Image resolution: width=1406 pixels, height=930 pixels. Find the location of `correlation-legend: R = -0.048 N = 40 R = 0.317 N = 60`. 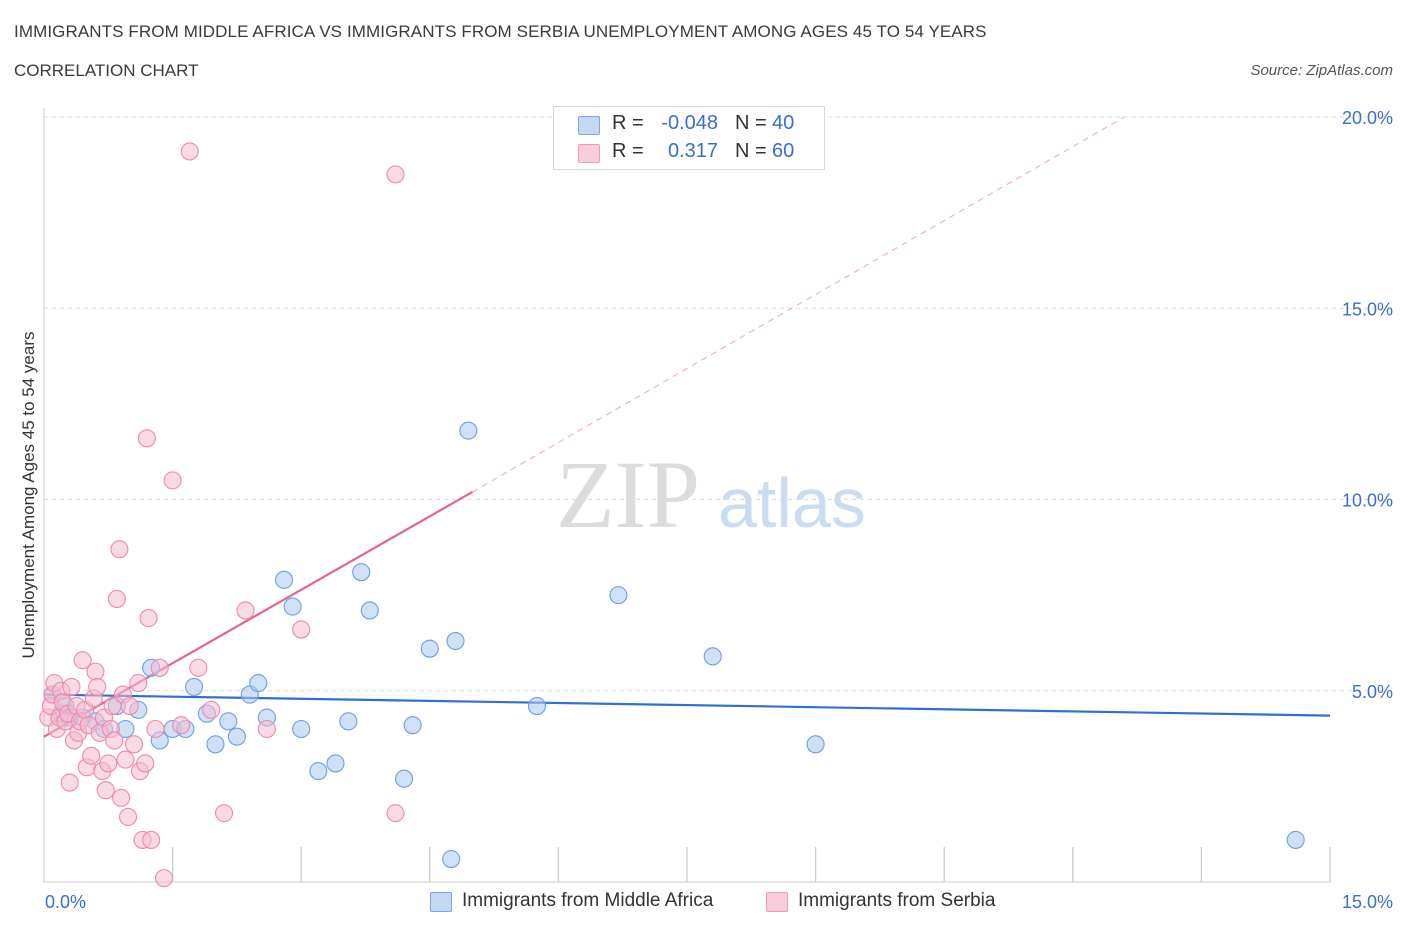

correlation-legend: R = -0.048 N = 40 R = 0.317 N = 60 is located at coordinates (689, 138).